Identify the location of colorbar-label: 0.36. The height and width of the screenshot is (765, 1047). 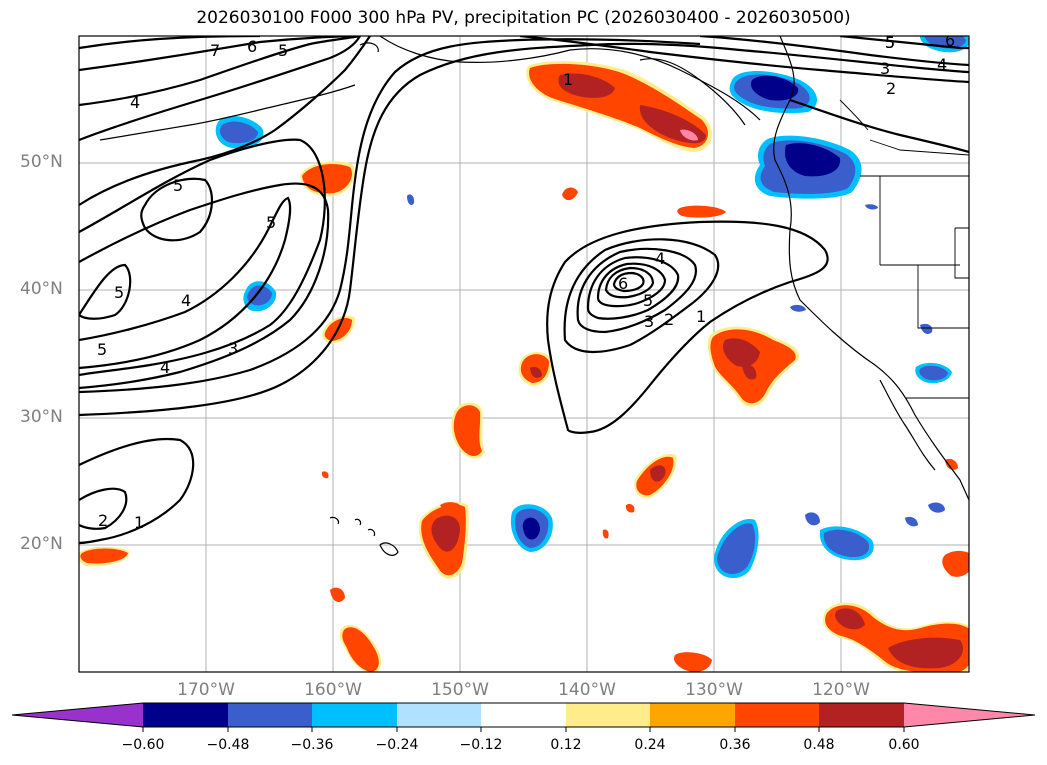
(735, 745).